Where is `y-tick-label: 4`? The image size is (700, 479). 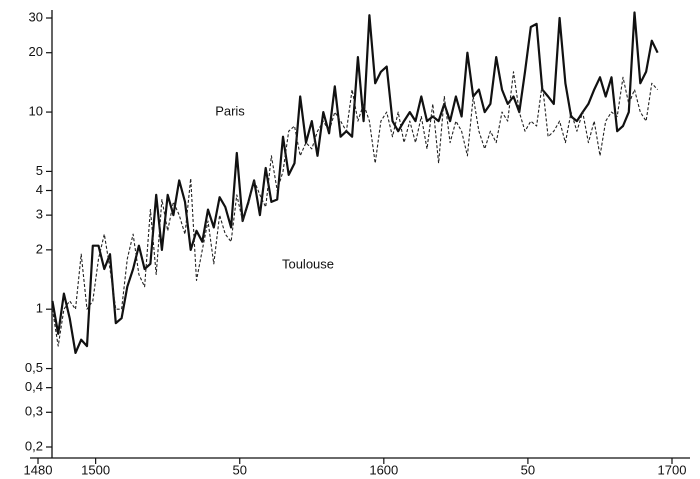 y-tick-label: 4 is located at coordinates (39, 189).